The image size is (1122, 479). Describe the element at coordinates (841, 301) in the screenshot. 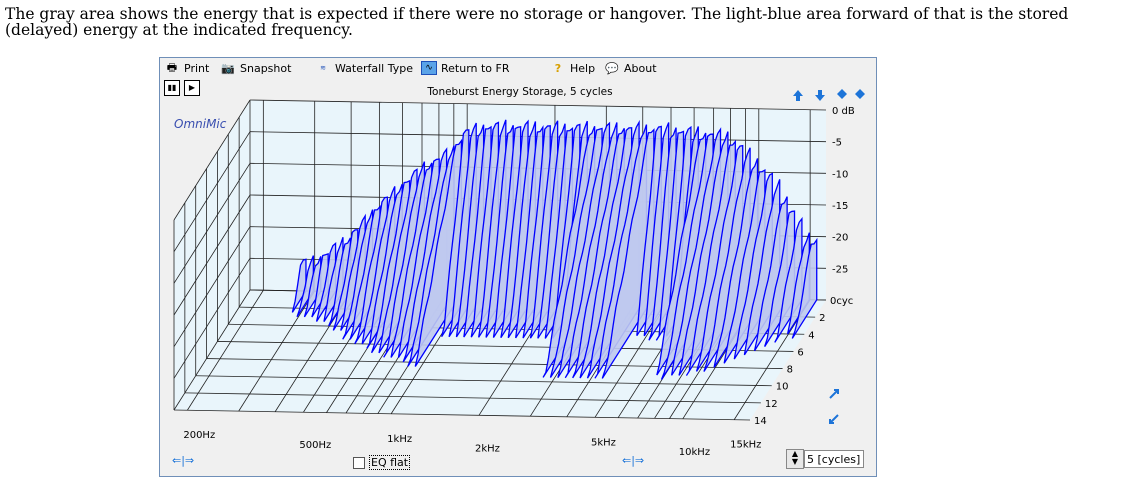

I see `z-tick-label: 0cyc` at that location.